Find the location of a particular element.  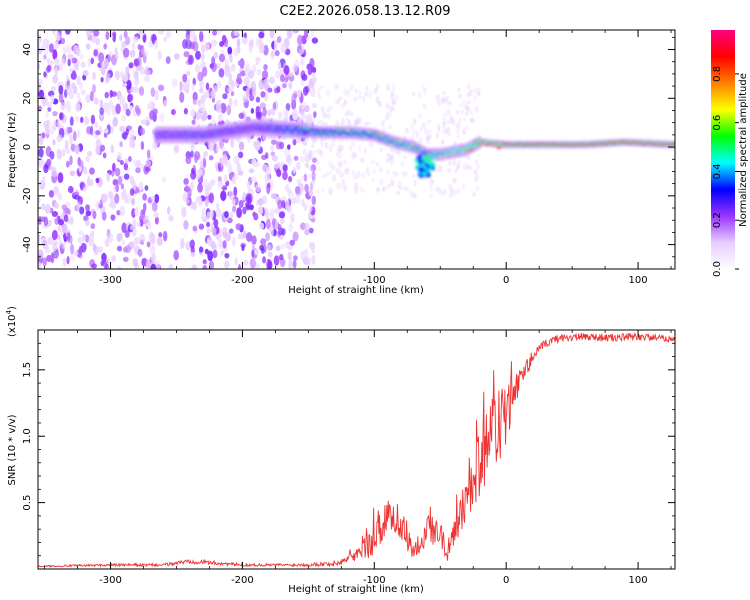

y-tick-label: 40 is located at coordinates (27, 49).